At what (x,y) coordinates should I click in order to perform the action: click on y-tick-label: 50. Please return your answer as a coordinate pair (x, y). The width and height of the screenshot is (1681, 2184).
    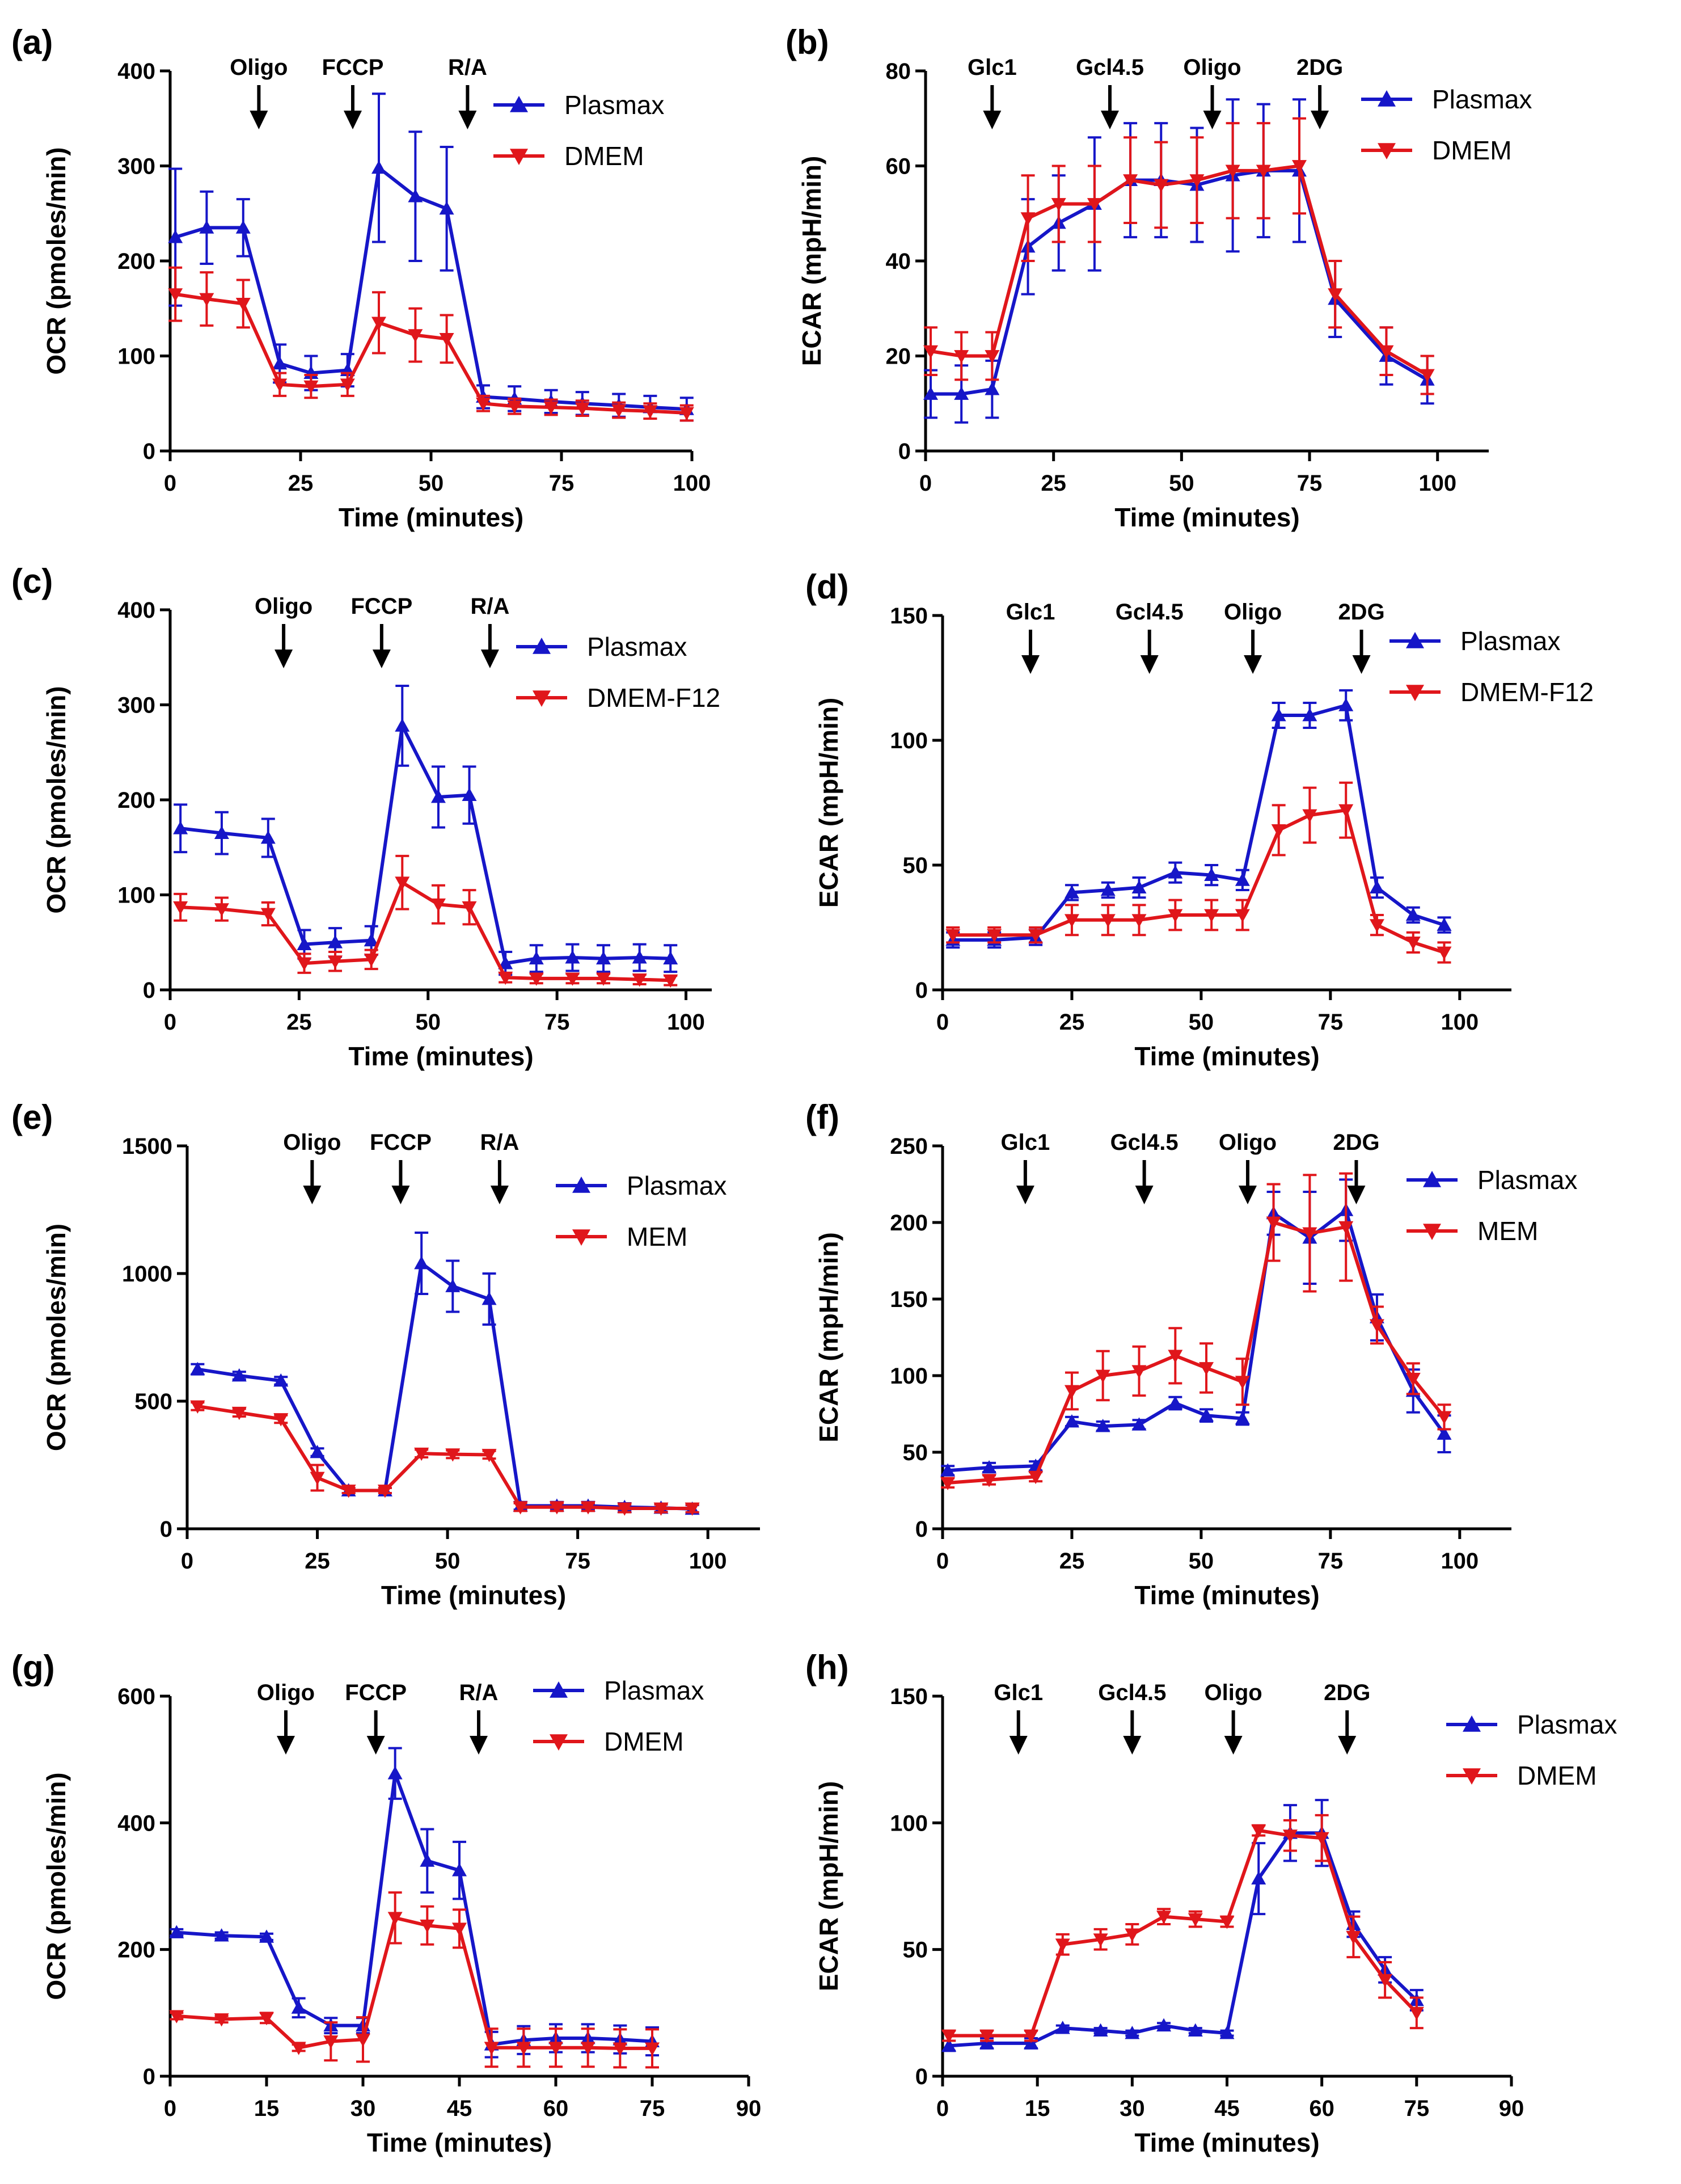
    Looking at the image, I should click on (915, 865).